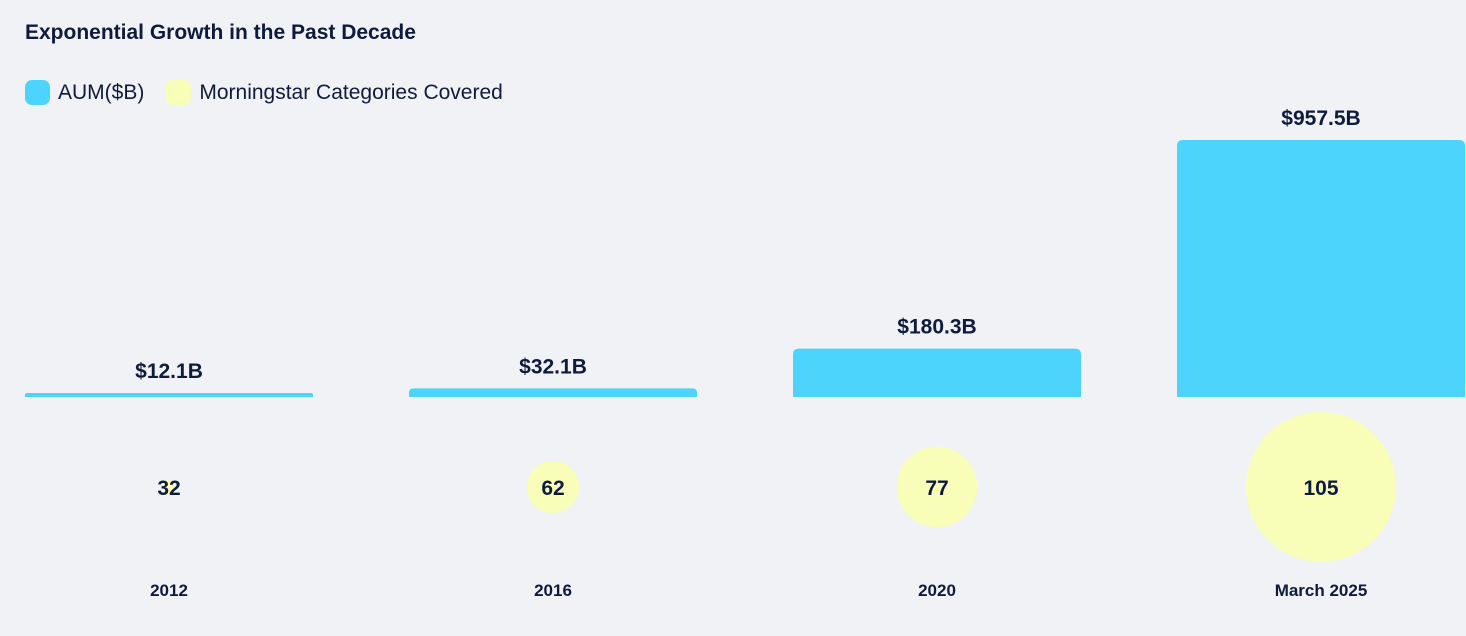  What do you see at coordinates (1320, 118) in the screenshot?
I see `aum-value-label-3: $957.5B` at bounding box center [1320, 118].